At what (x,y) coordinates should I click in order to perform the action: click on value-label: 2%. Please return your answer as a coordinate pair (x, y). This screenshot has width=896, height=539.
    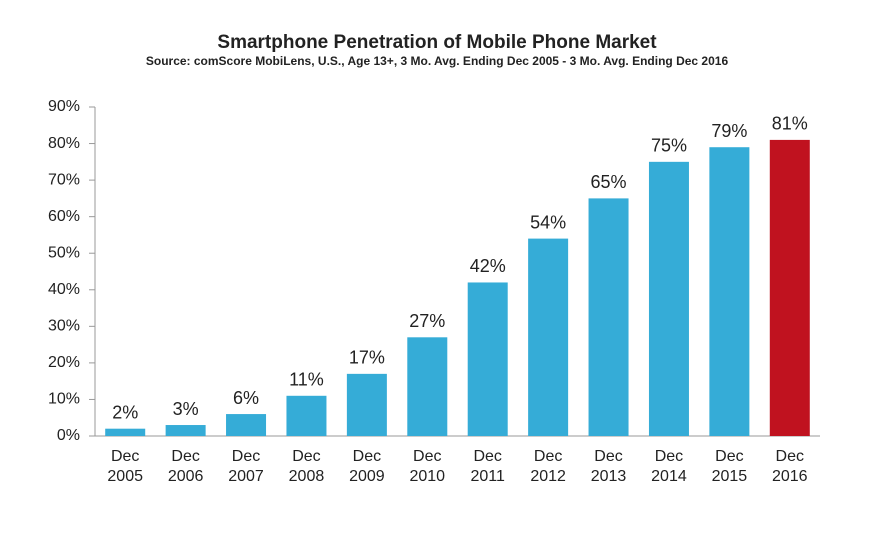
    Looking at the image, I should click on (125, 412).